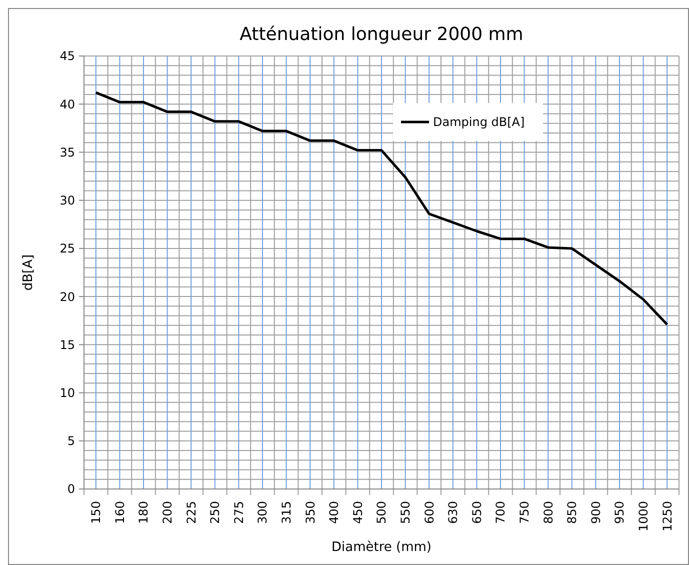  What do you see at coordinates (119, 512) in the screenshot?
I see `x-tick-label: 160` at bounding box center [119, 512].